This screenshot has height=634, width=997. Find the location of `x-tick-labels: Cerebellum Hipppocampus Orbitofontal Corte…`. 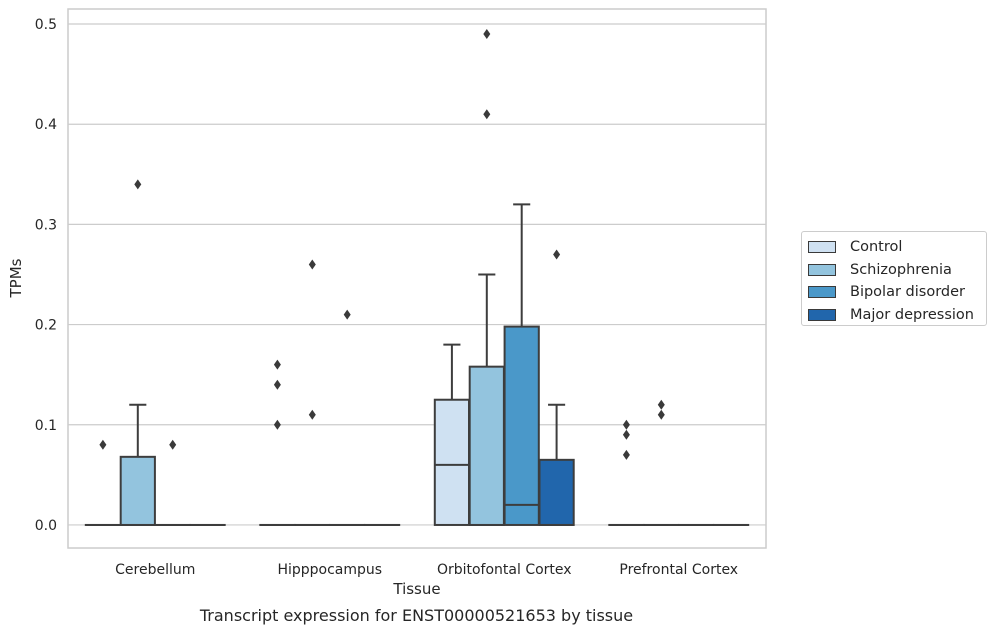

x-tick-labels: Cerebellum Hipppocampus Orbitofontal Corte… is located at coordinates (426, 570).